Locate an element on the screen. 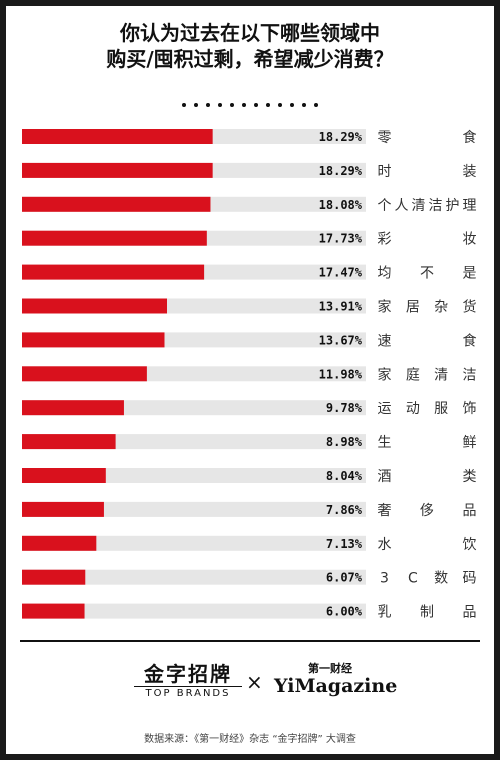 The image size is (500, 760). value-label: 6.00% is located at coordinates (344, 612).